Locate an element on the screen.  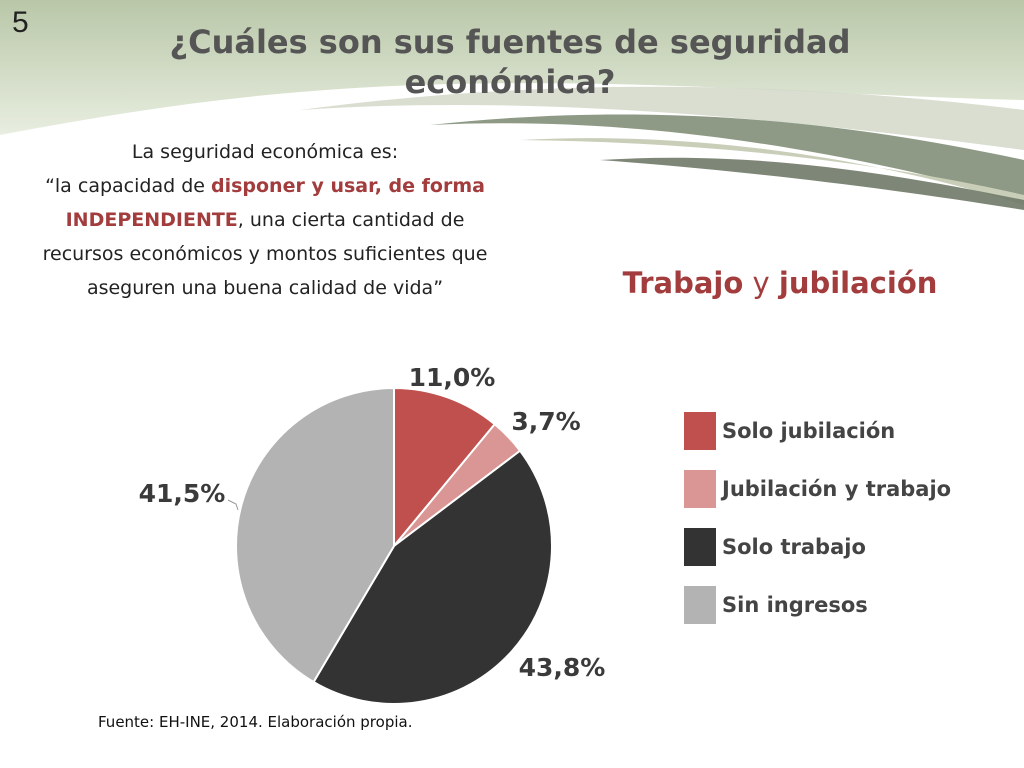
legend-label: Solo jubilación is located at coordinates (809, 431).